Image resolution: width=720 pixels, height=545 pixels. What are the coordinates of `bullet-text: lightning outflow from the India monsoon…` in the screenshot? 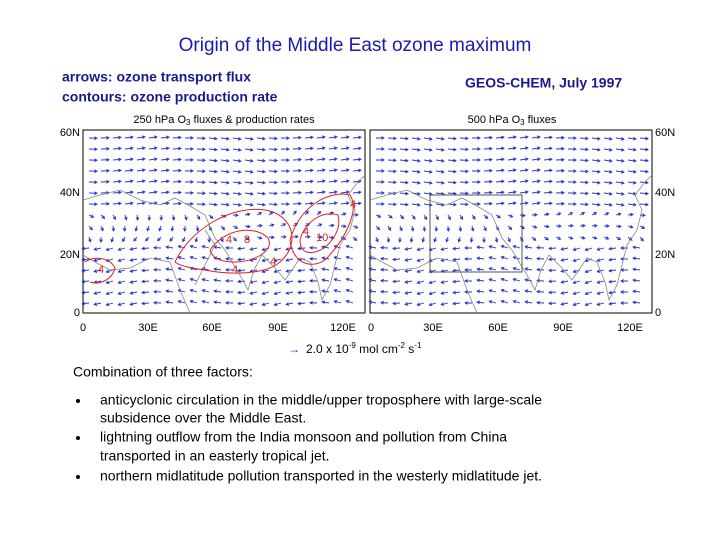 It's located at (303, 437).